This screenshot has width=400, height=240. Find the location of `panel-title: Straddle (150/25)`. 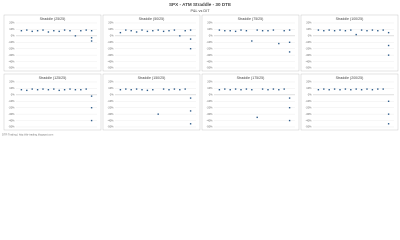

panel-title: Straddle (150/25) is located at coordinates (152, 78).